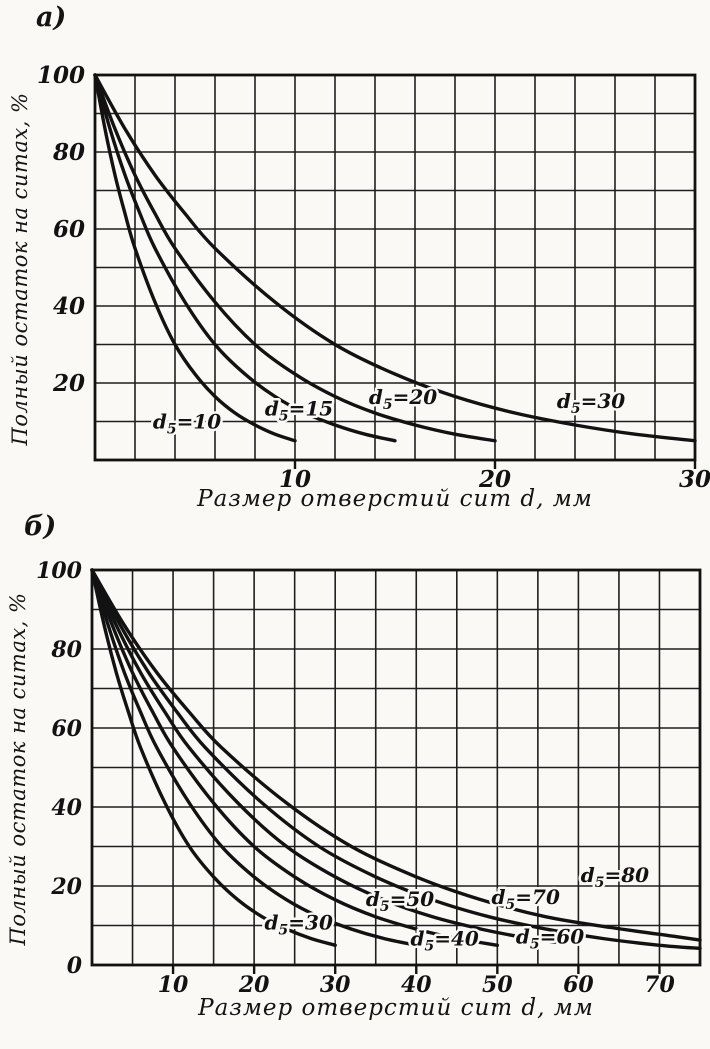  Describe the element at coordinates (416, 985) in the screenshot. I see `x-tick-label: 40` at that location.